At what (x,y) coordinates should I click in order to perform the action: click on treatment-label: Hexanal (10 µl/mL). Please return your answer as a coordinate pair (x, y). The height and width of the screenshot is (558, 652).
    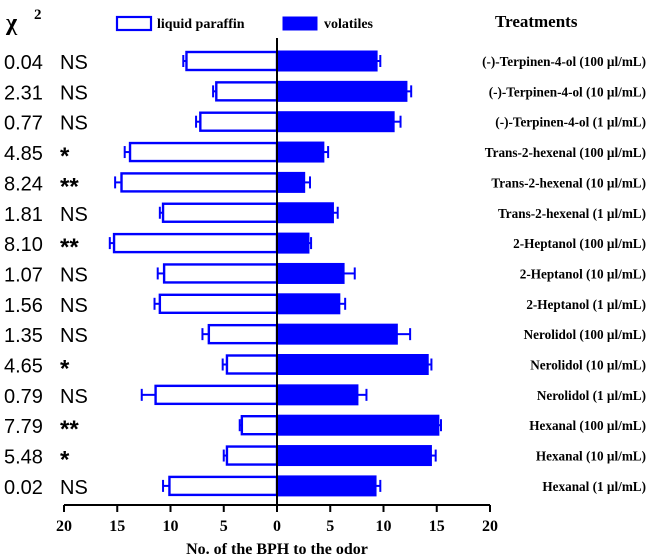
    Looking at the image, I should click on (591, 456).